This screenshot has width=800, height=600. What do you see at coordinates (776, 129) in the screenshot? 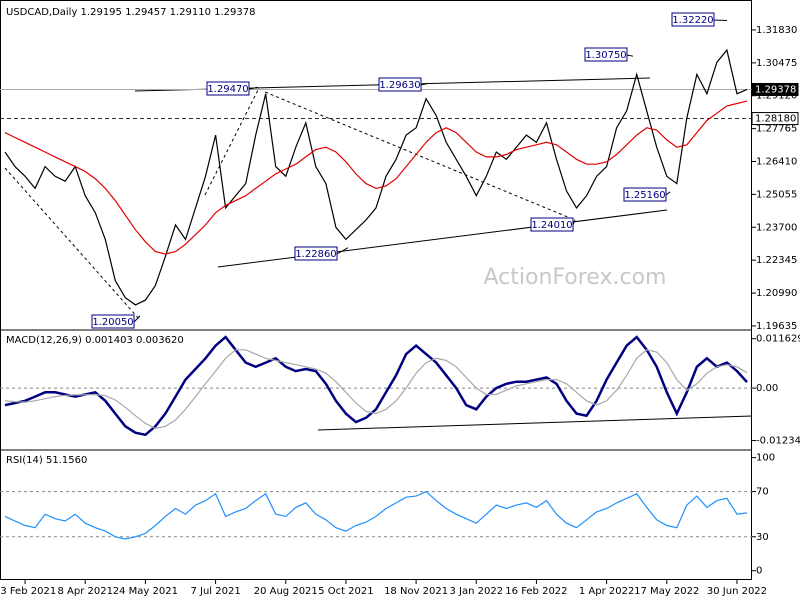
I see `y-tick-label: 1.27765` at bounding box center [776, 129].